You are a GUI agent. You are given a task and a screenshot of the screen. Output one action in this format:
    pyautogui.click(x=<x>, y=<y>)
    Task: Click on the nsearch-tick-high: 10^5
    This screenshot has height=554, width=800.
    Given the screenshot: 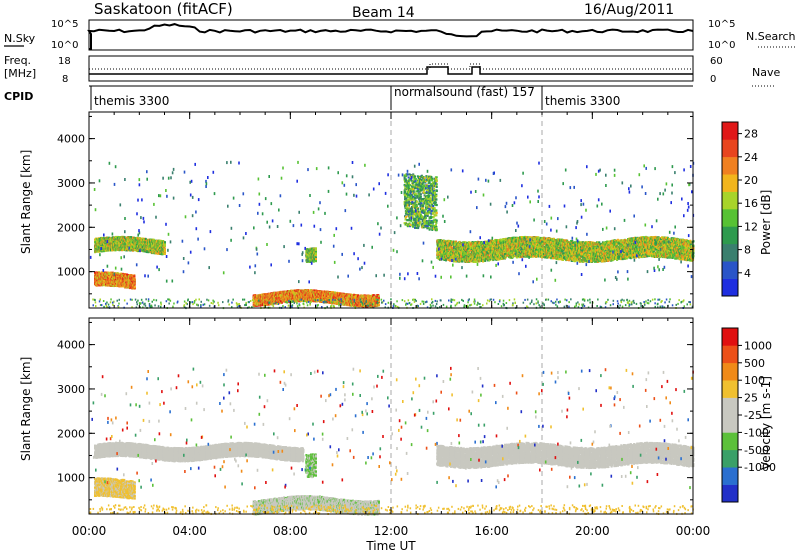 What is the action you would take?
    pyautogui.click(x=721, y=24)
    